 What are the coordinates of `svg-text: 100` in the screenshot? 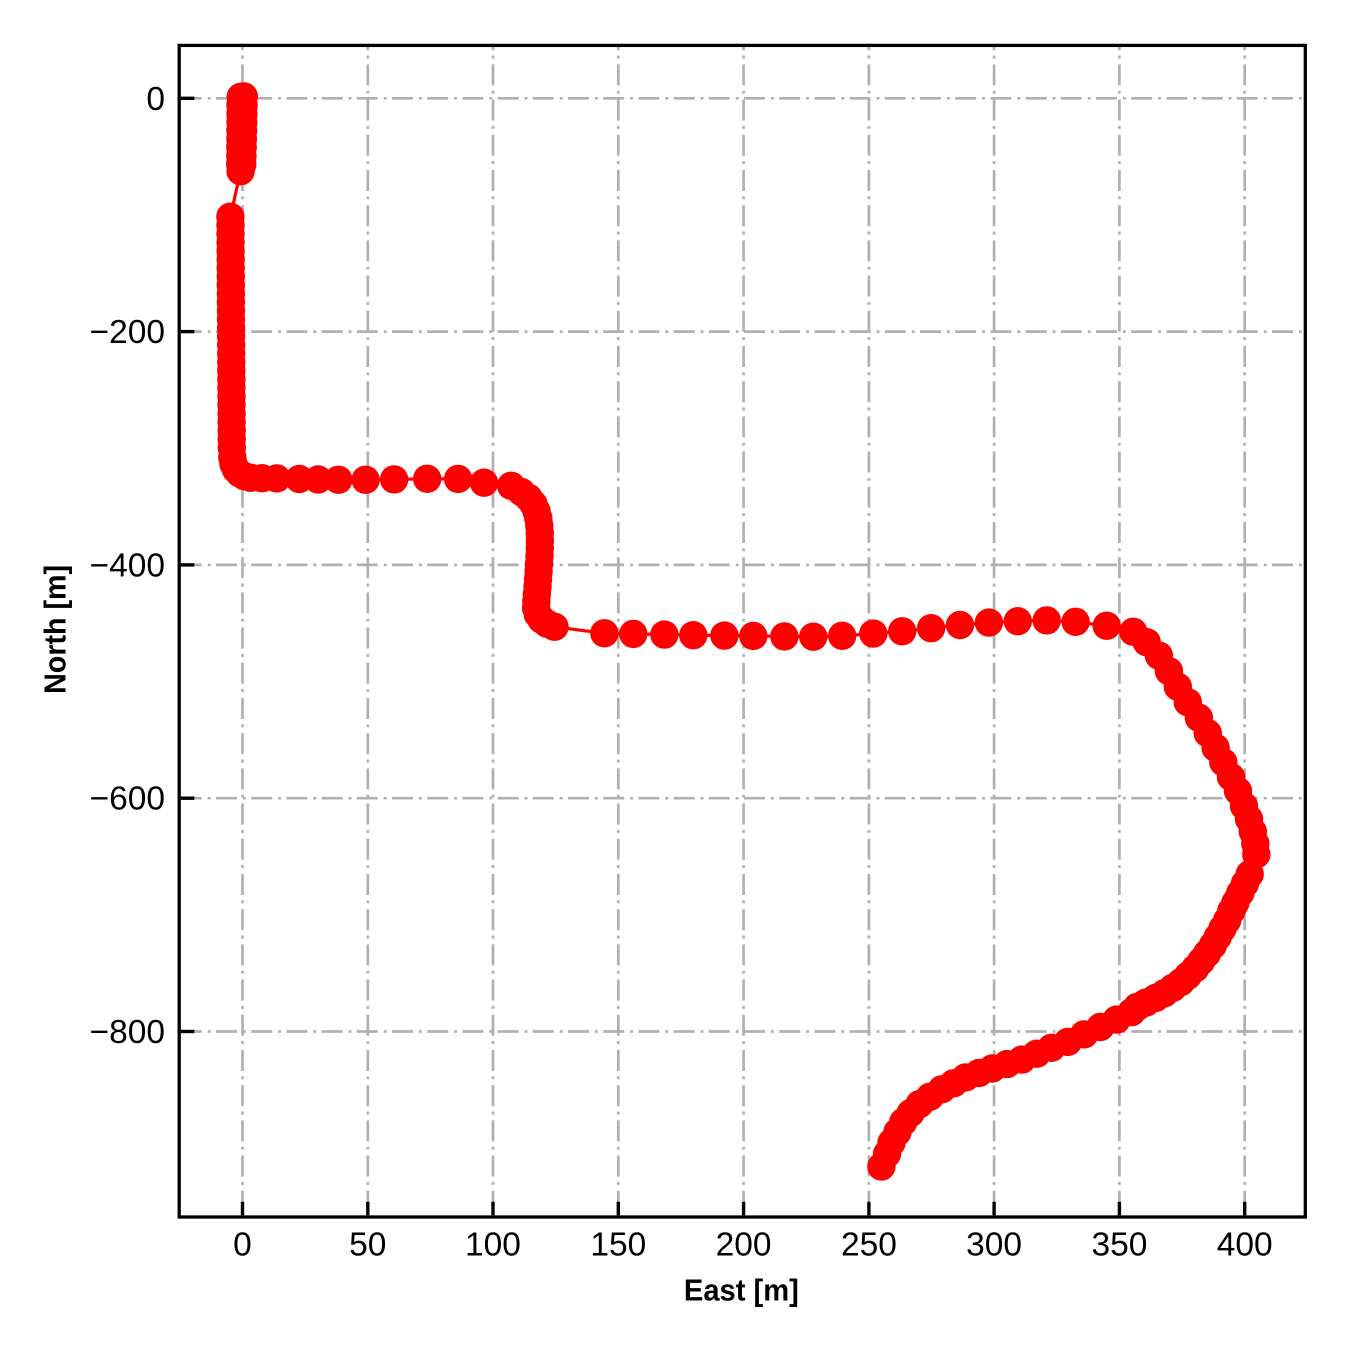 It's located at (493, 1245).